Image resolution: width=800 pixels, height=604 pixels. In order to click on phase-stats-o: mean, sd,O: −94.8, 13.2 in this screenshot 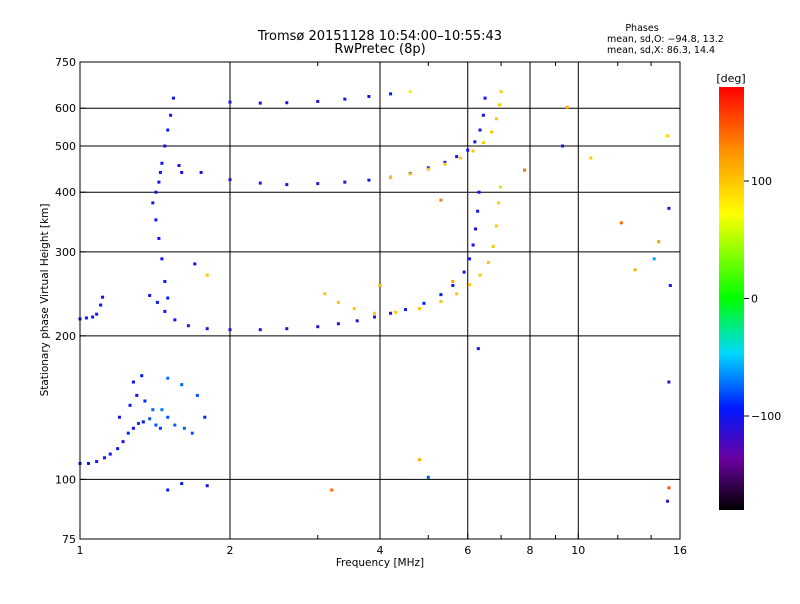, I will do `click(665, 39)`.